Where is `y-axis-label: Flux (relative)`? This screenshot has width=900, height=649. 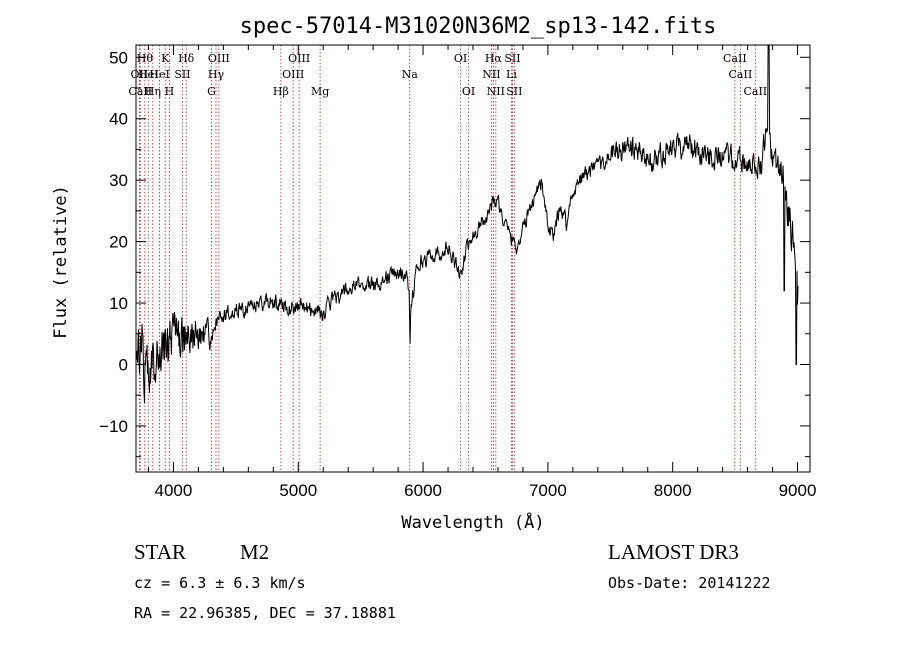
y-axis-label: Flux (relative) is located at coordinates (61, 262).